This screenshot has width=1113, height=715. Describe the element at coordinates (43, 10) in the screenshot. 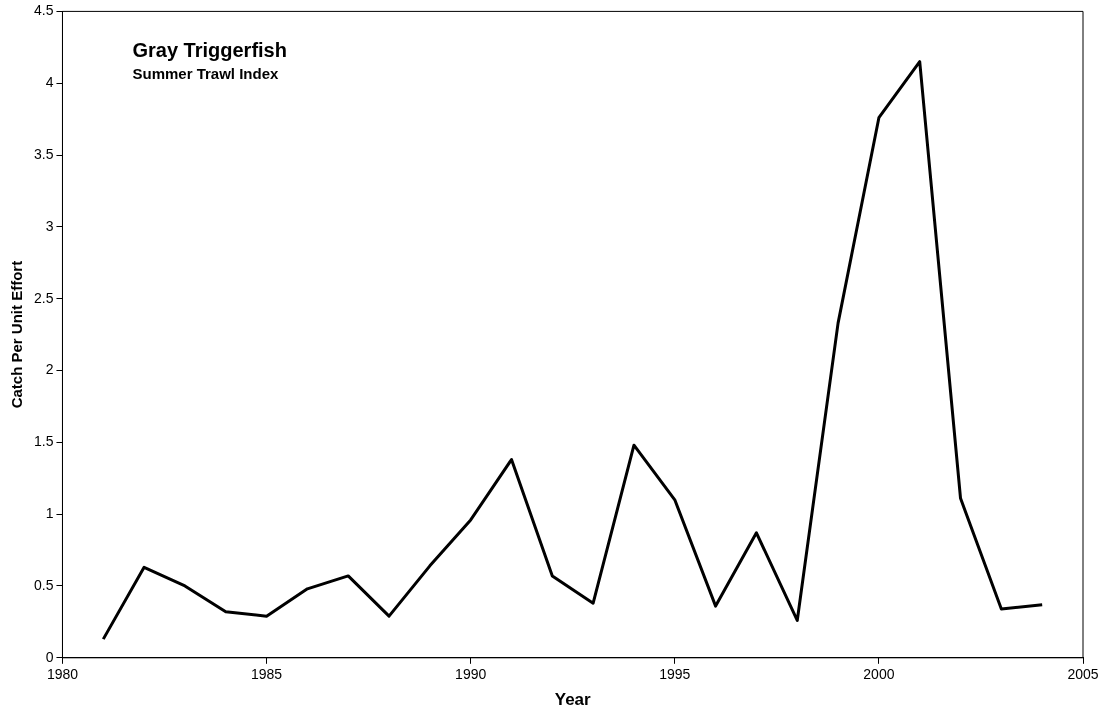

I see `y-tick-label: 4.5` at that location.